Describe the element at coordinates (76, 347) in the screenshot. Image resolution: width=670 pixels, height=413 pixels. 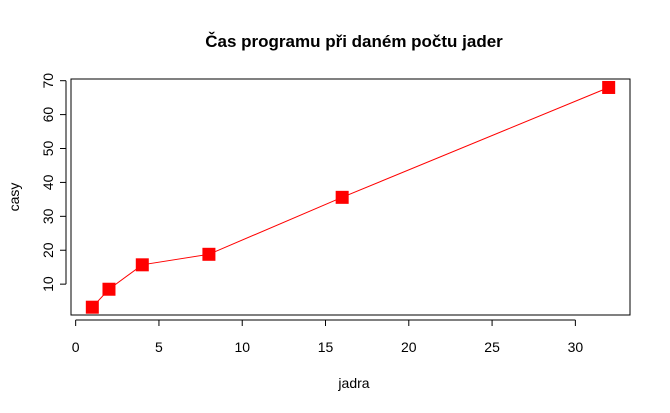
I see `x-tick-label: 0` at that location.